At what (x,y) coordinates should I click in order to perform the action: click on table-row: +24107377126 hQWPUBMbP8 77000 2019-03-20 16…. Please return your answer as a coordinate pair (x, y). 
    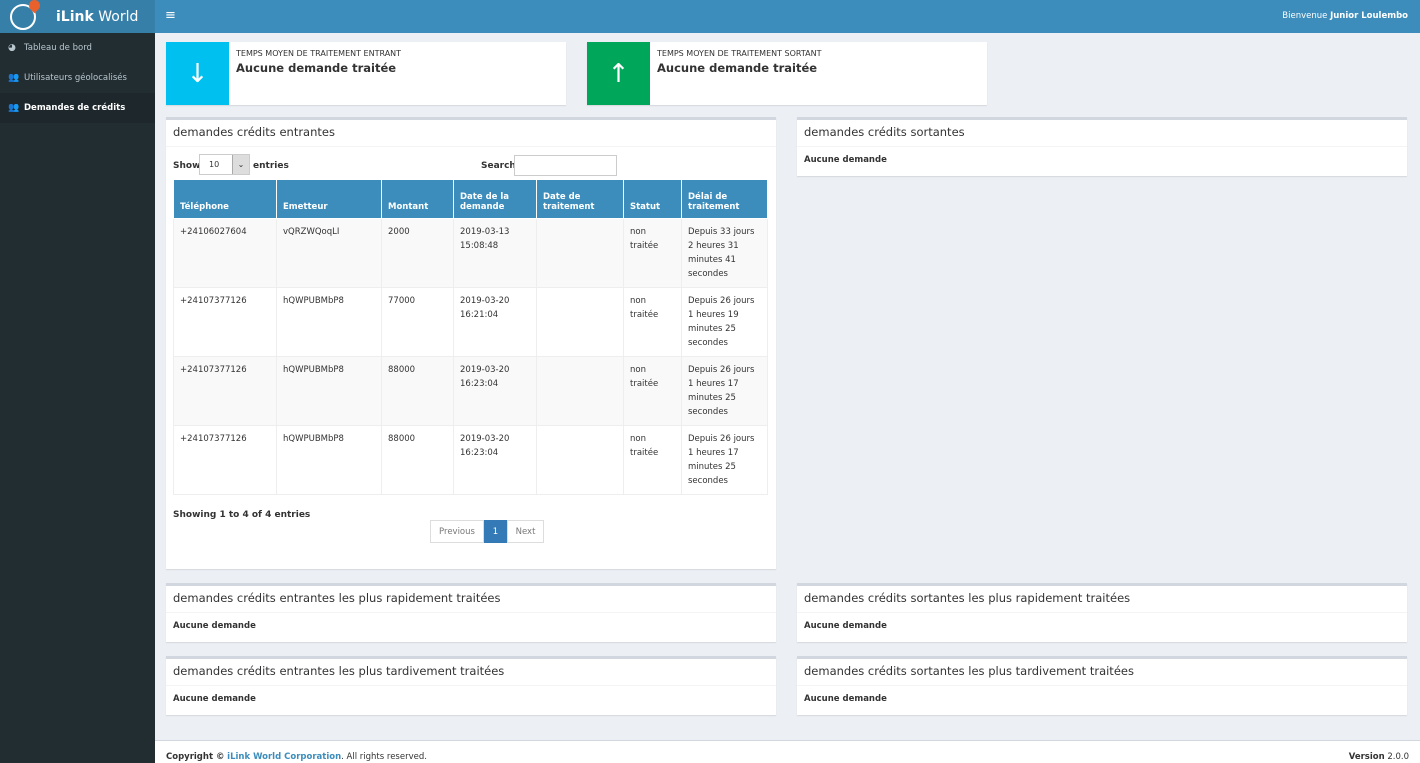
    Looking at the image, I should click on (470, 322).